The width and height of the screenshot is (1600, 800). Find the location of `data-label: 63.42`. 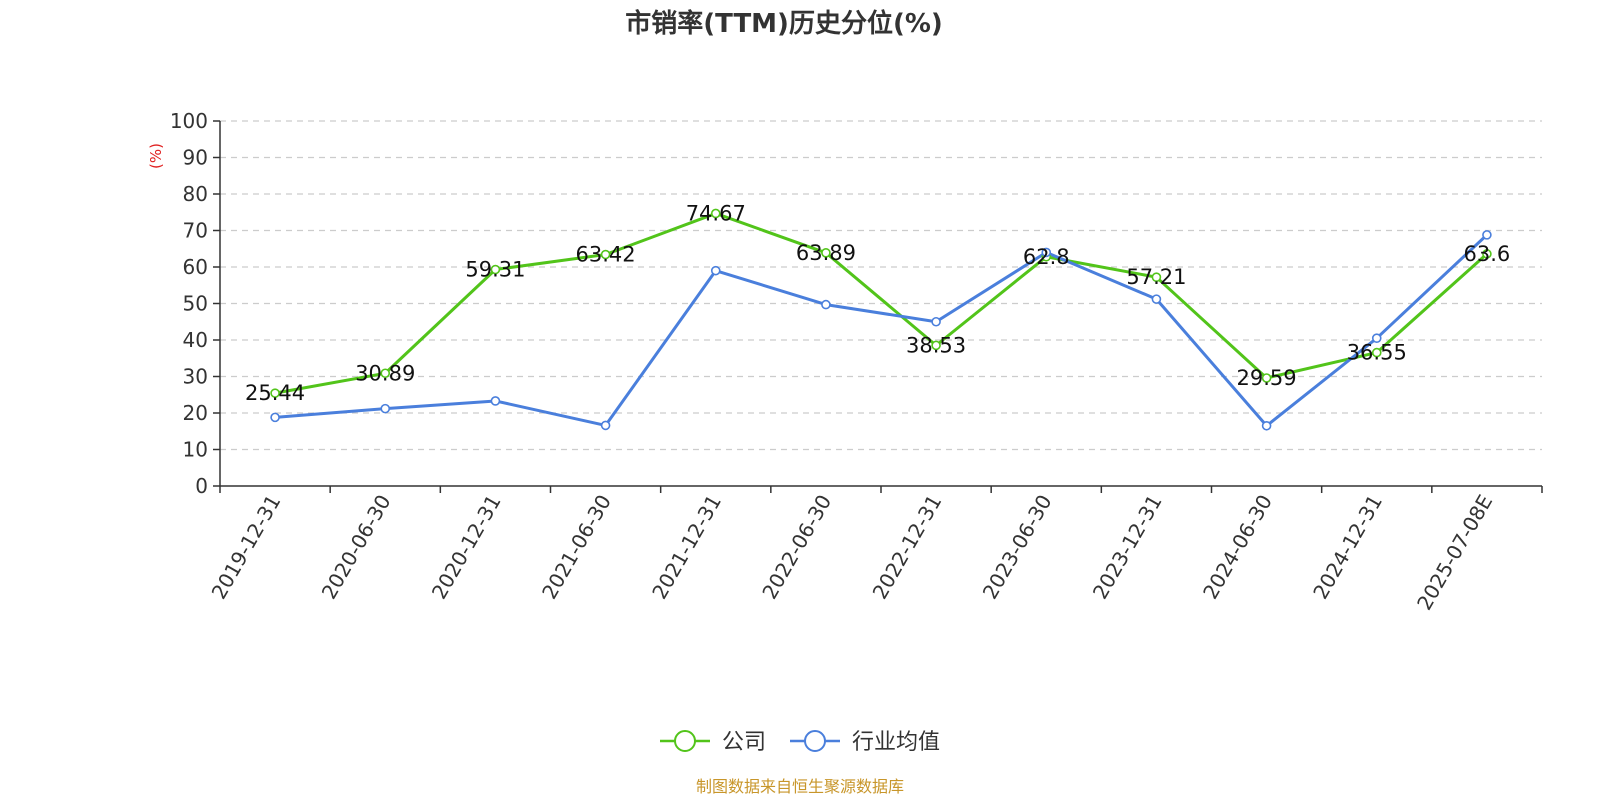

data-label: 63.42 is located at coordinates (606, 255).